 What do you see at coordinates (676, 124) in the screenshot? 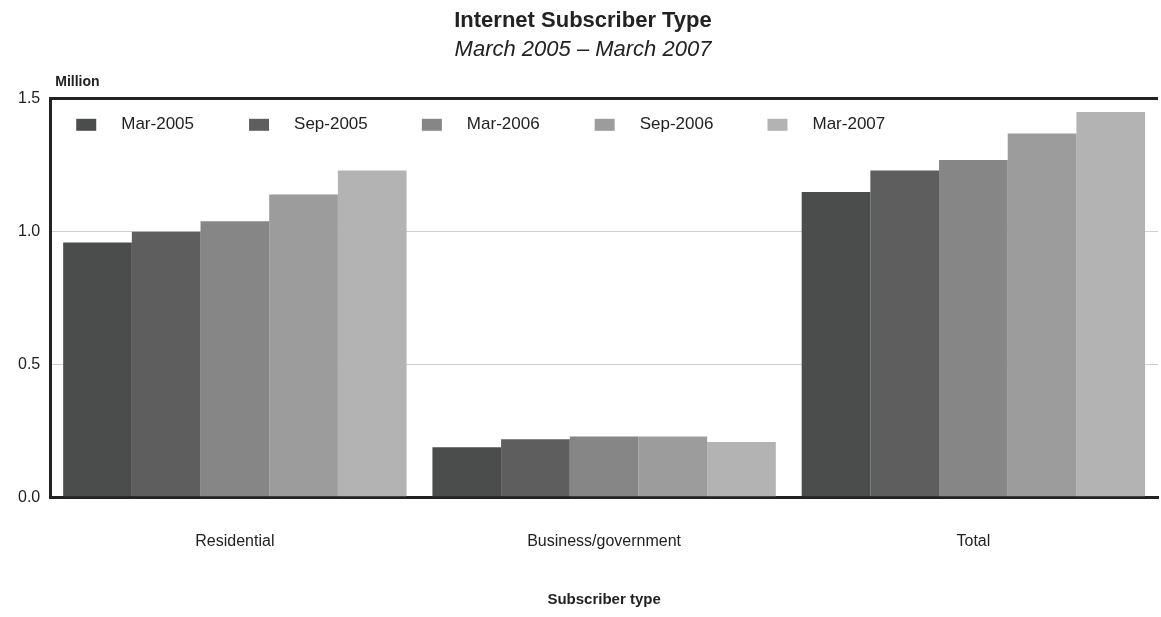
I see `legend-label: Sep-2006` at bounding box center [676, 124].